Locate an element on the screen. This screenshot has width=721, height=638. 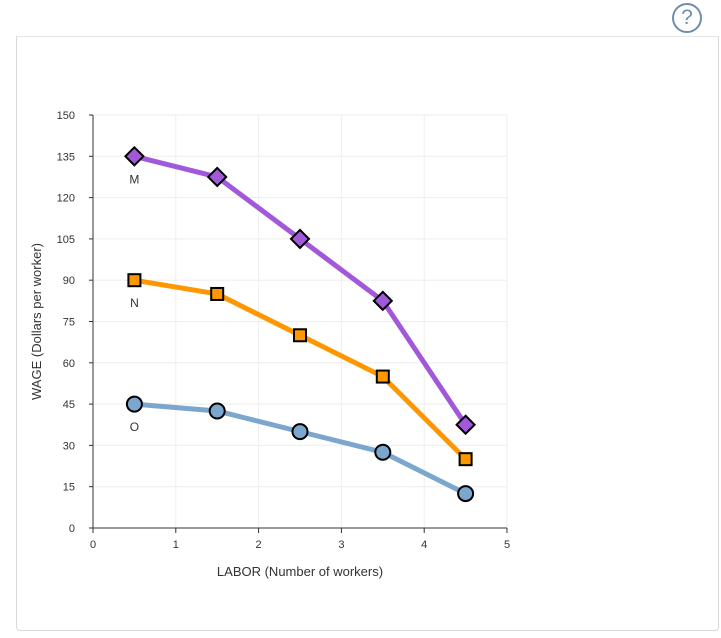
y-tick-label: 75 is located at coordinates (69, 323).